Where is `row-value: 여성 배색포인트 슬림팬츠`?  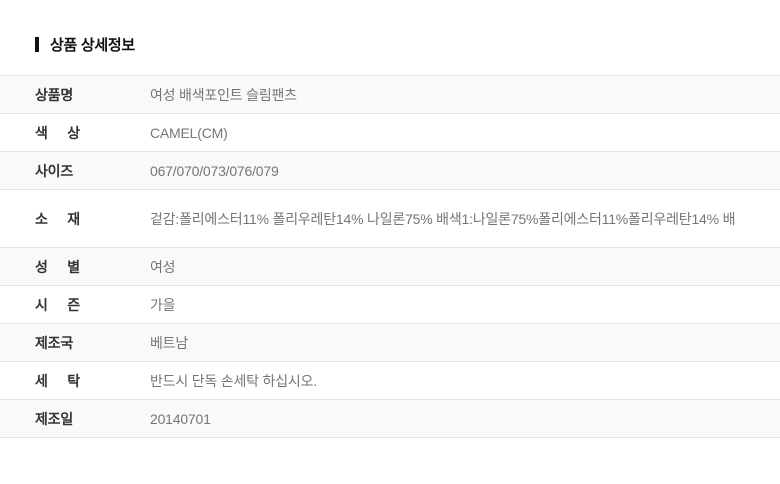
row-value: 여성 배색포인트 슬림팬츠 is located at coordinates (223, 94).